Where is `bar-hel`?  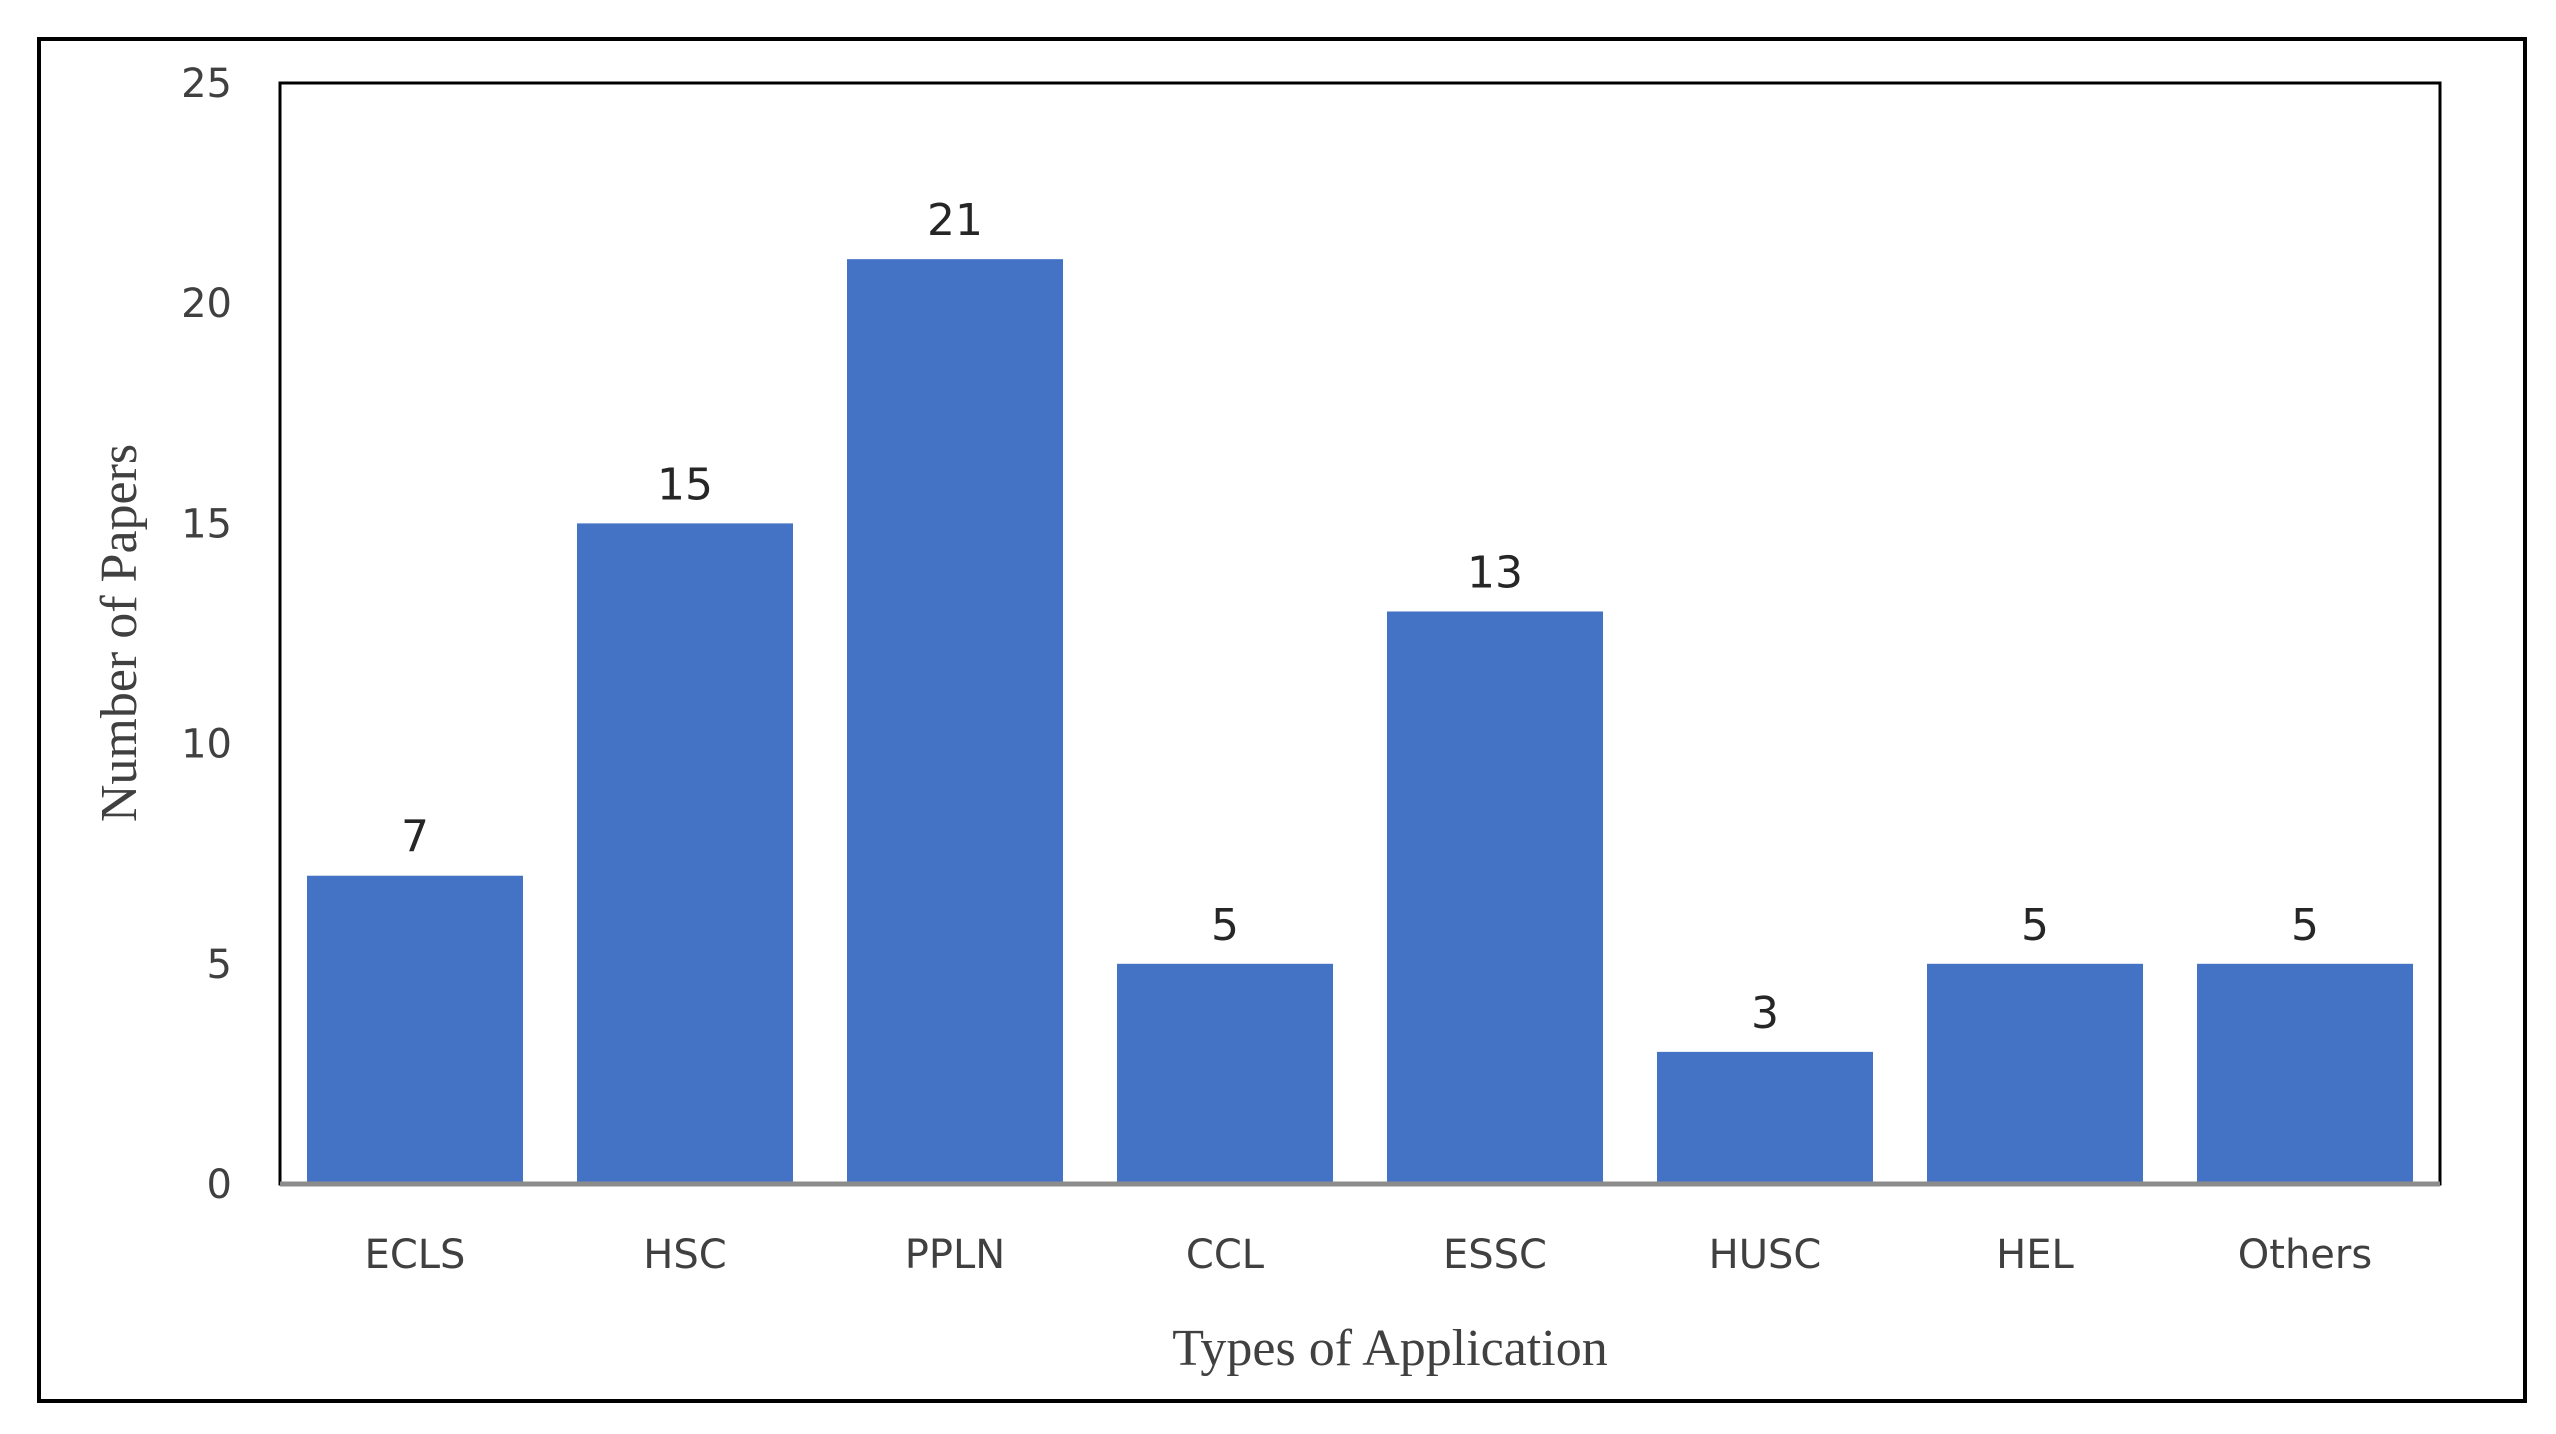 bar-hel is located at coordinates (2035, 1073).